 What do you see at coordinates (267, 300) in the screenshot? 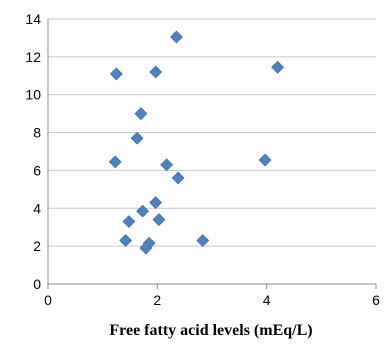
I see `x-tick-label: 4` at bounding box center [267, 300].